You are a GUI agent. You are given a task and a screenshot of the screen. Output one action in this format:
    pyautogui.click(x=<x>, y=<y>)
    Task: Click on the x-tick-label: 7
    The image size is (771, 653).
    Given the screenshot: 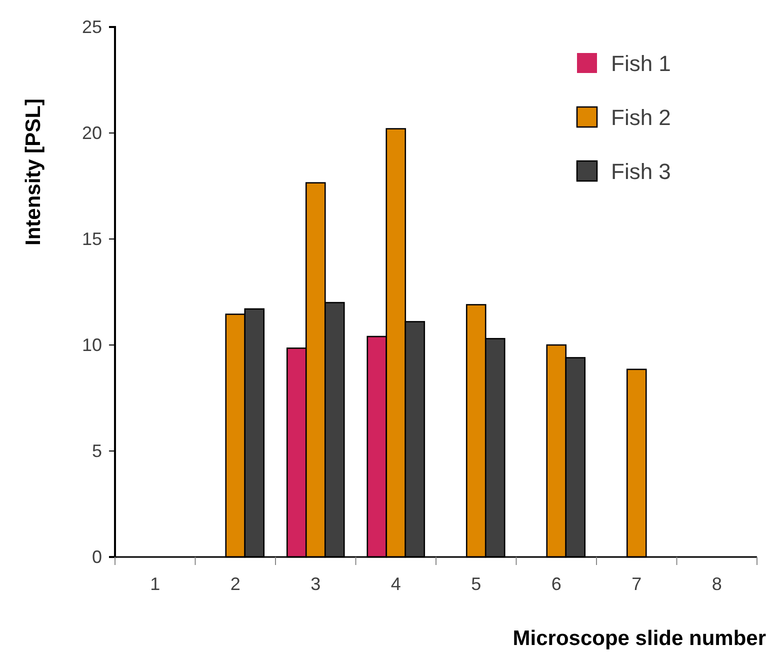 What is the action you would take?
    pyautogui.click(x=637, y=584)
    